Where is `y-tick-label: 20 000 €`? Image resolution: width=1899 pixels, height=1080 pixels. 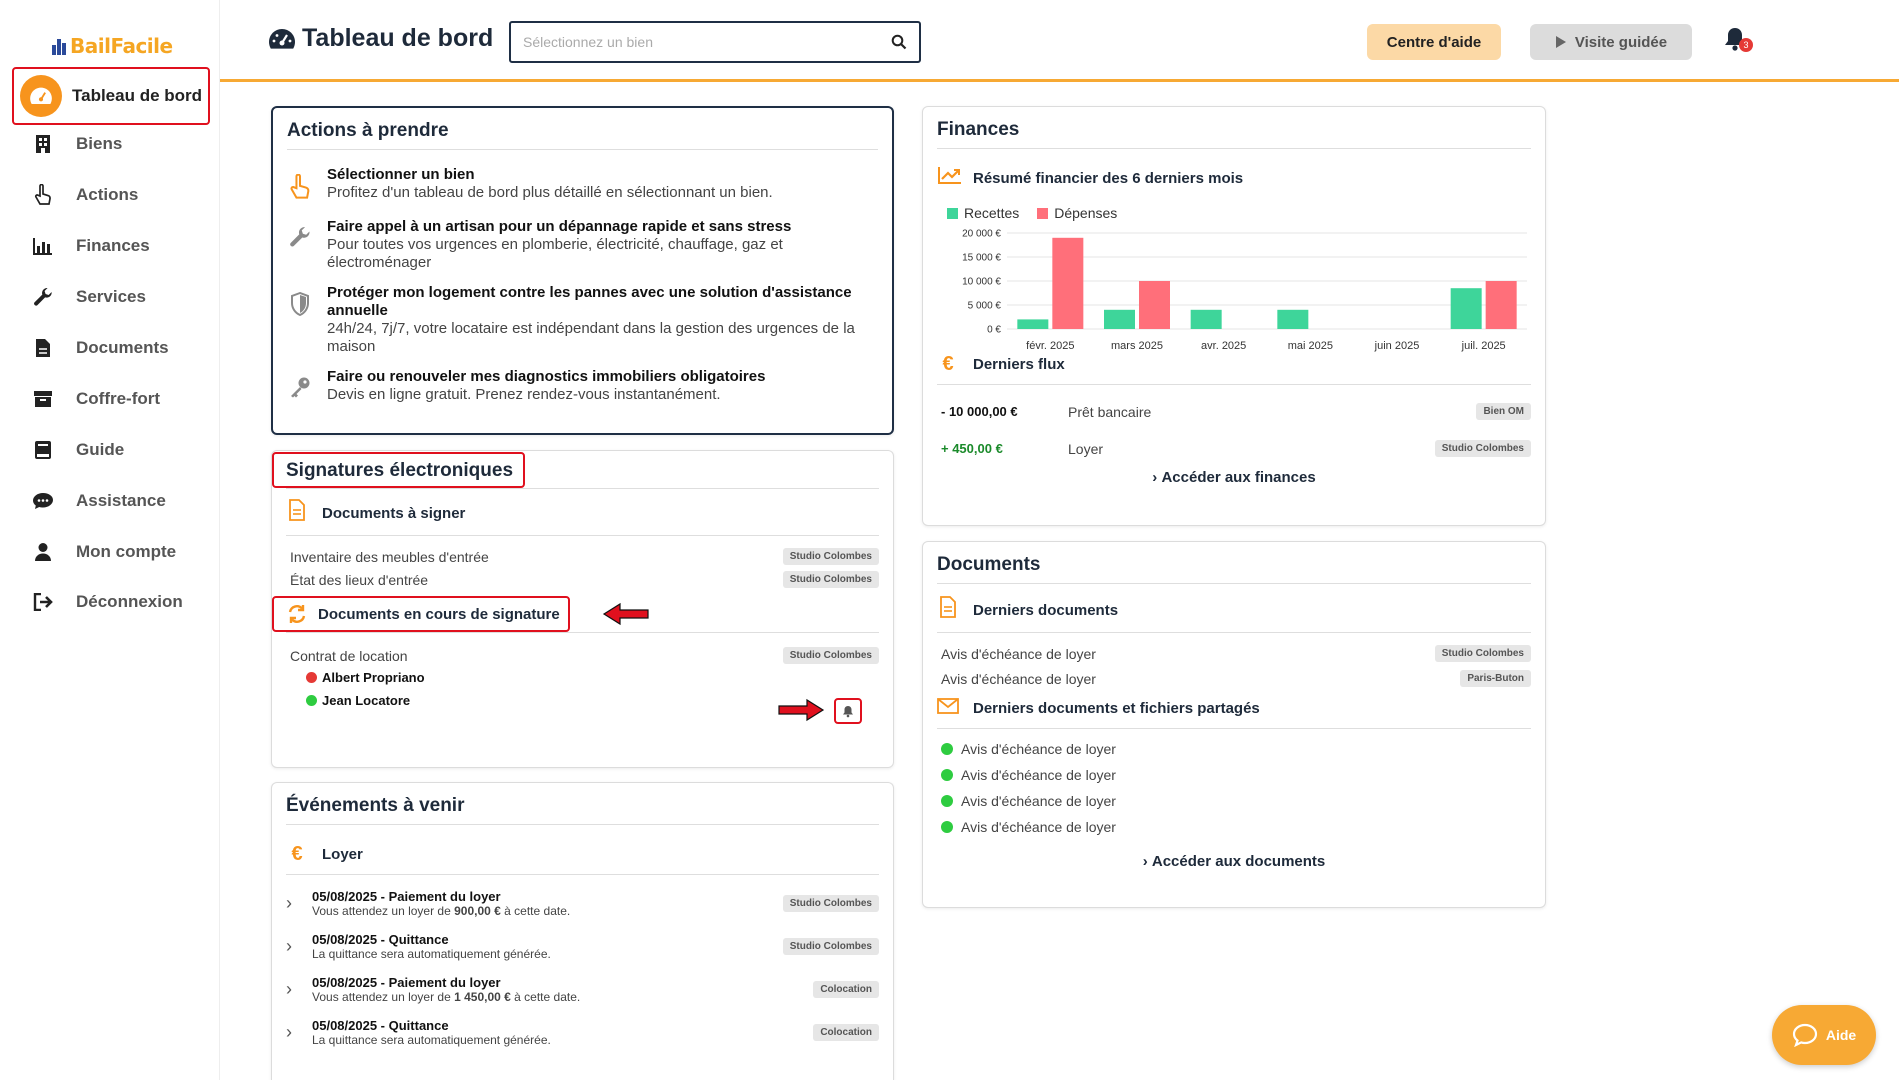
y-tick-label: 20 000 € is located at coordinates (981, 234).